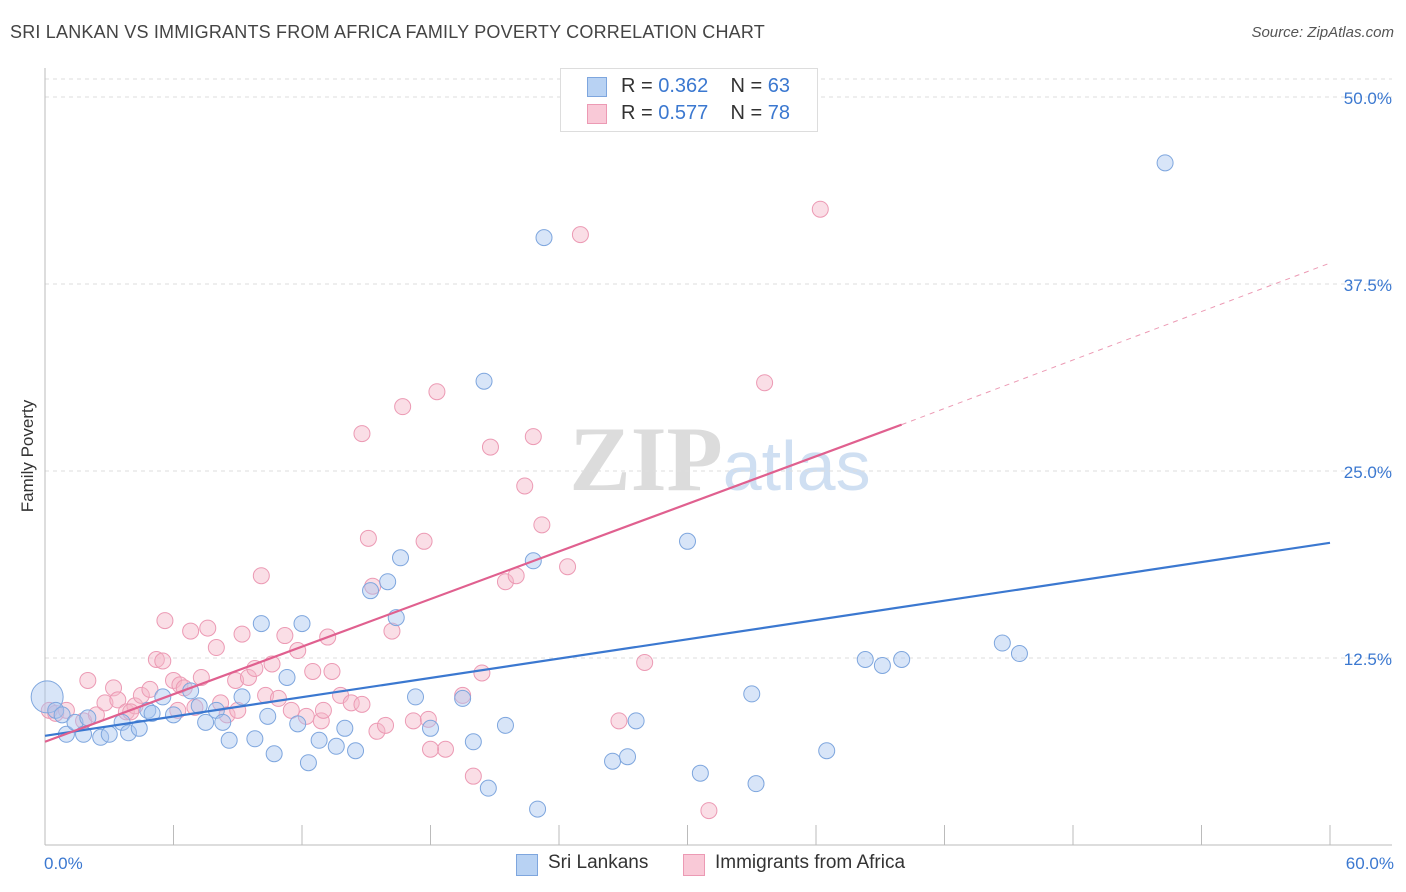 This screenshot has height=892, width=1406. What do you see at coordinates (1368, 659) in the screenshot?
I see `y-tick-label: 12.5%` at bounding box center [1368, 659].